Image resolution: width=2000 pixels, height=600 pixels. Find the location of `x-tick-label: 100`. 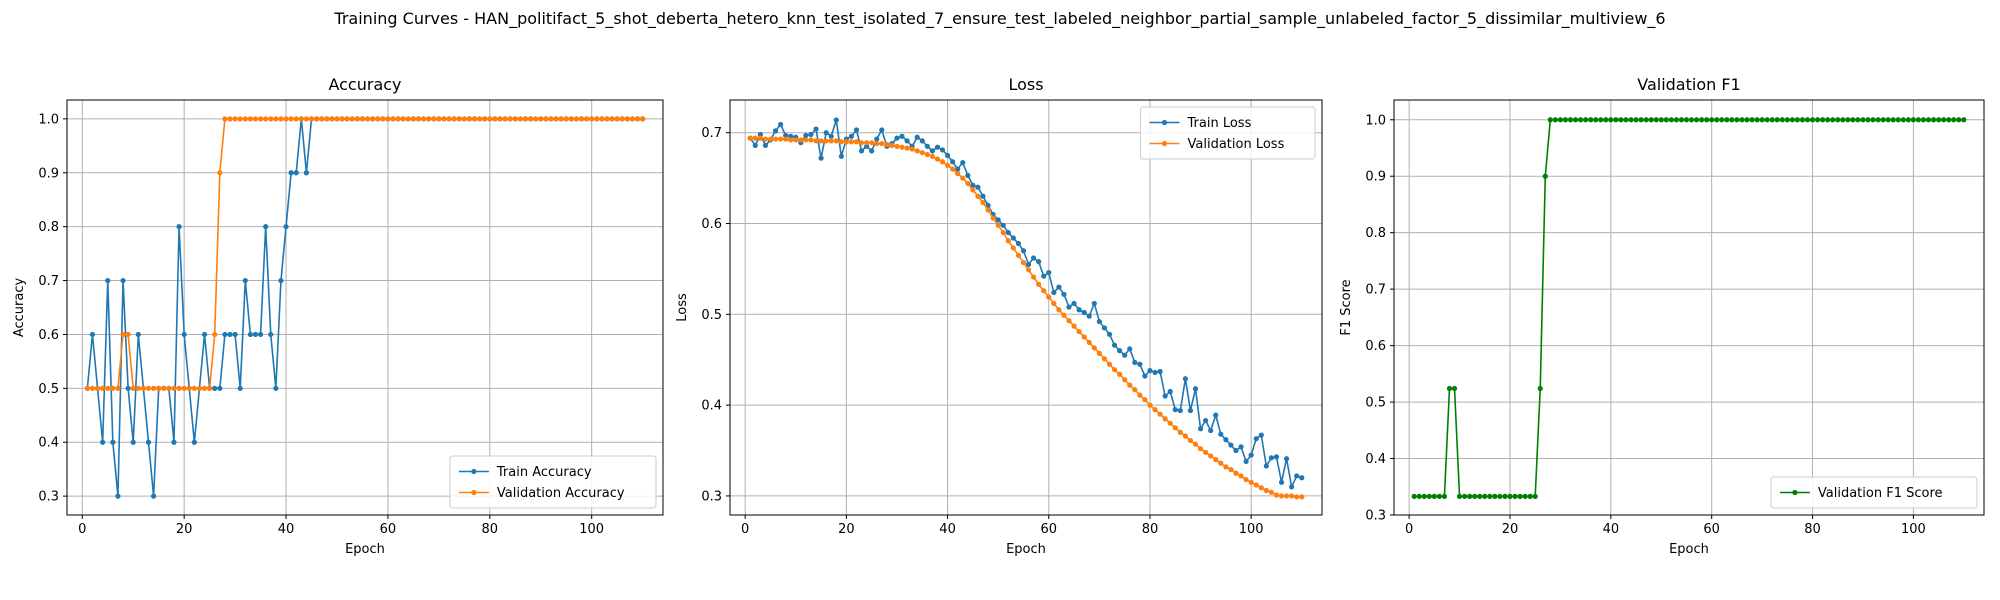

x-tick-label: 100 is located at coordinates (1251, 529).